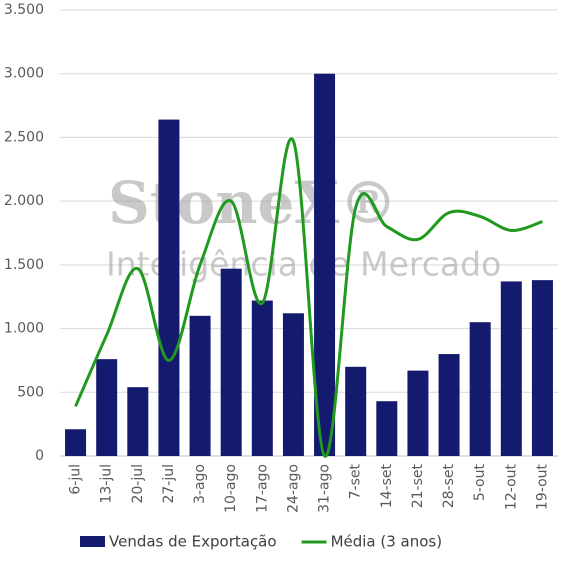  I want to click on x-tick-label: 10-ago, so click(231, 488).